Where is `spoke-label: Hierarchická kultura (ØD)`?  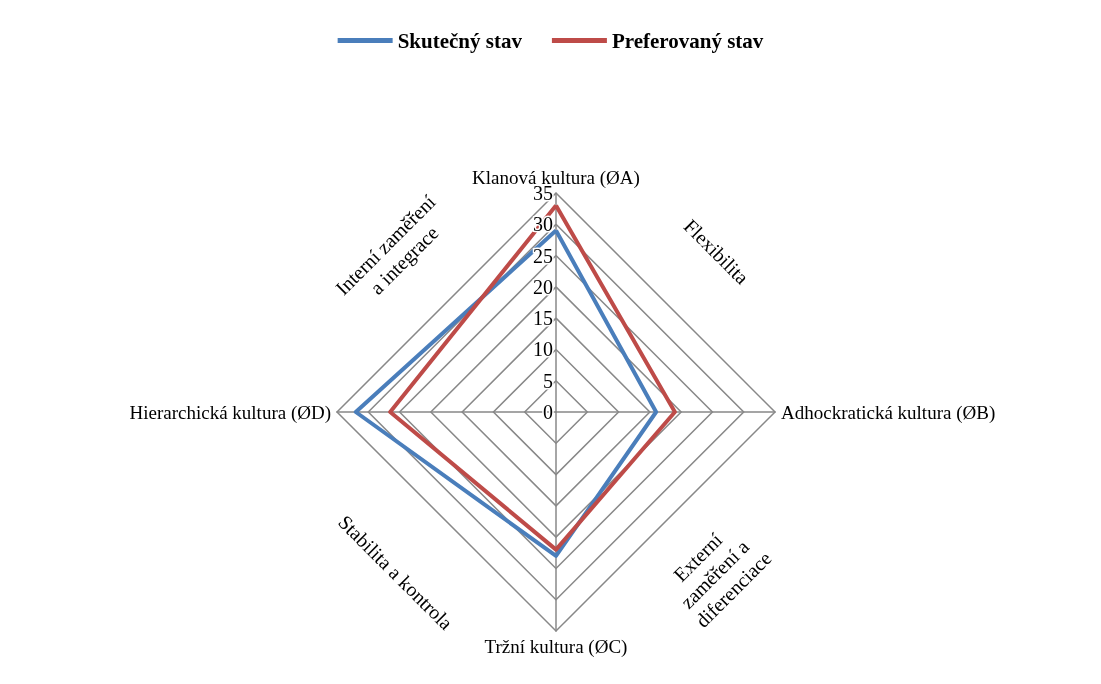 spoke-label: Hierarchická kultura (ØD) is located at coordinates (230, 412).